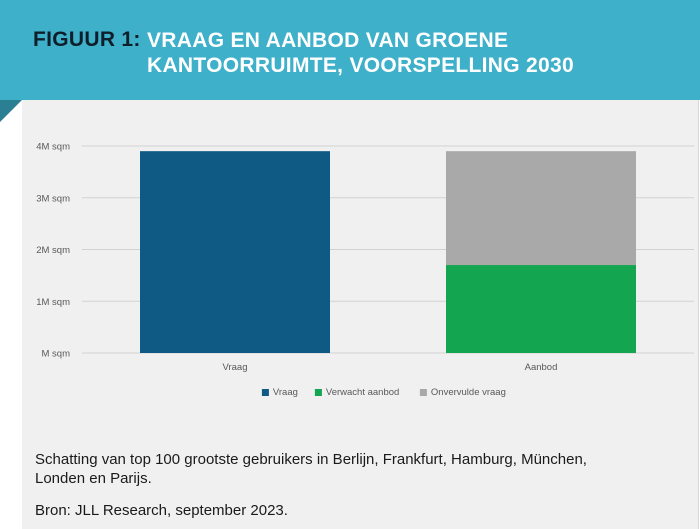 This screenshot has height=529, width=700. Describe the element at coordinates (56, 354) in the screenshot. I see `y-tick-label: M sqm` at that location.